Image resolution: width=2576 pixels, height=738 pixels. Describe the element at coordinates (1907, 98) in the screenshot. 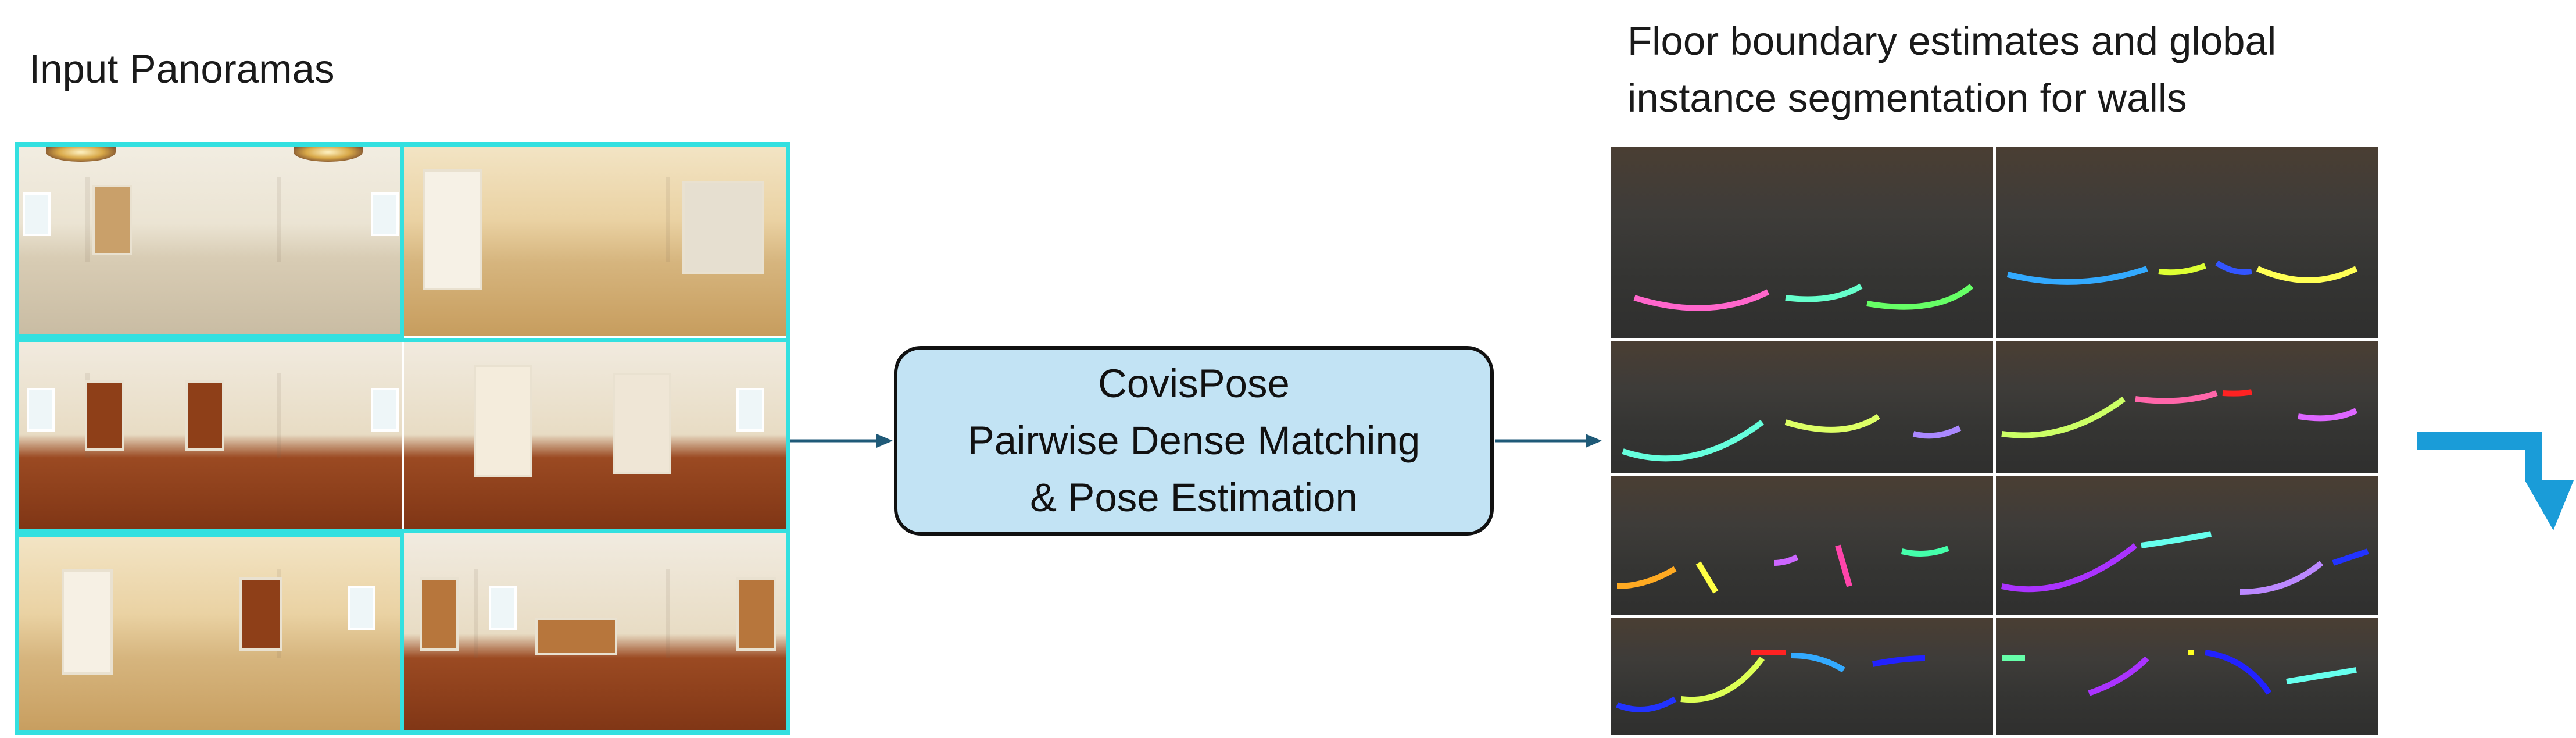

I see `output-title-line2: instance segmentation for walls` at that location.